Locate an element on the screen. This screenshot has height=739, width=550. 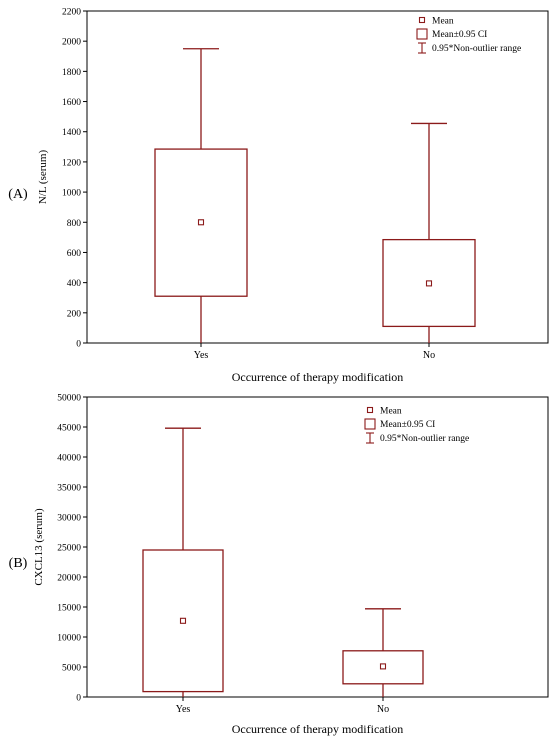
y-tick-label: 1400 is located at coordinates (71, 133).